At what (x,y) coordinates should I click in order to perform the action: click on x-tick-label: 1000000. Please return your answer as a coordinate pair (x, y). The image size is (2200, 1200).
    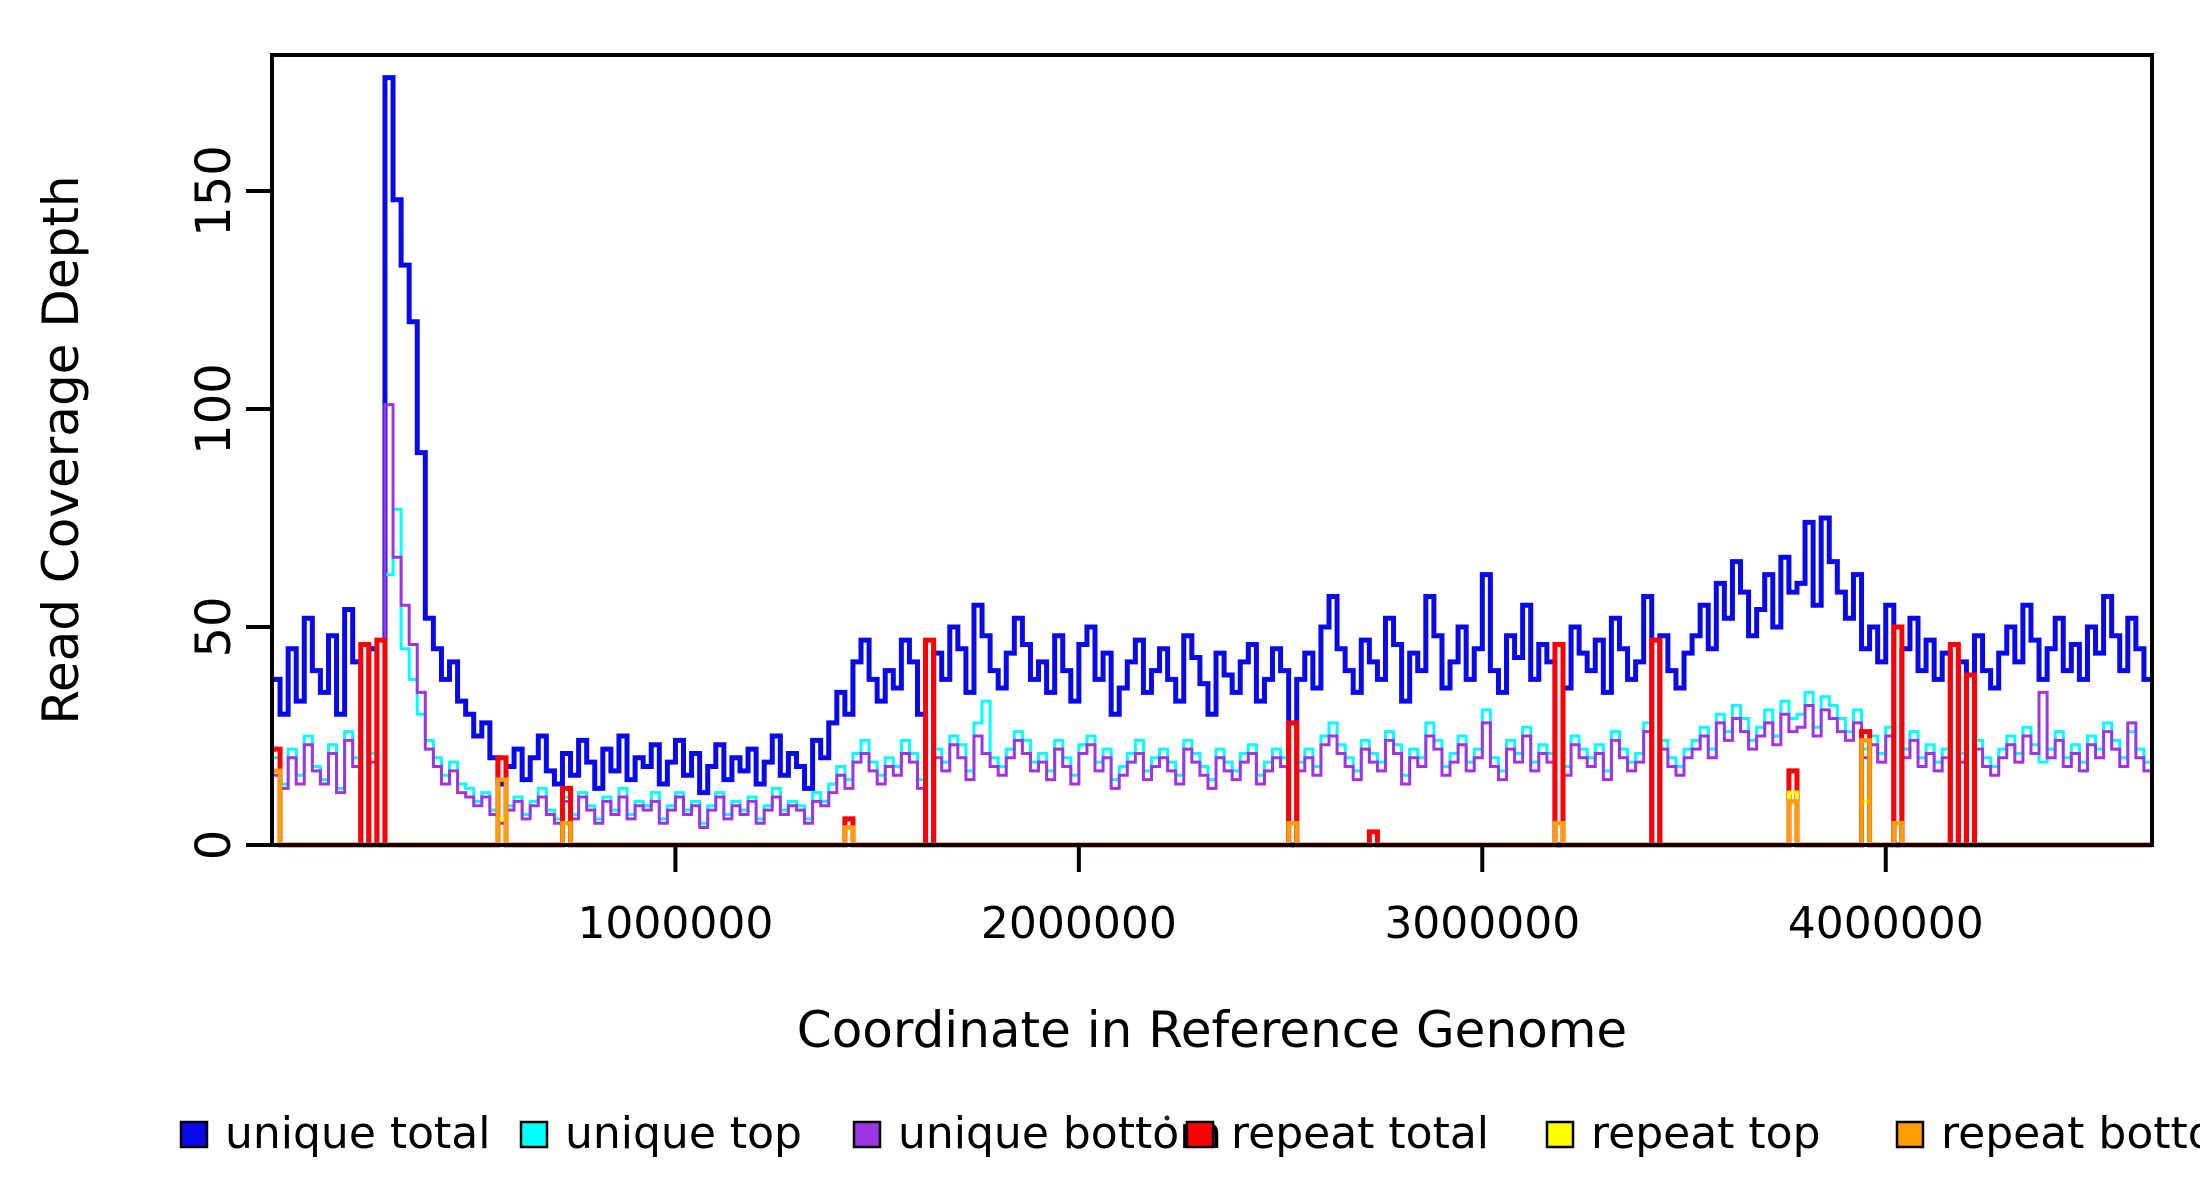
    Looking at the image, I should click on (675, 923).